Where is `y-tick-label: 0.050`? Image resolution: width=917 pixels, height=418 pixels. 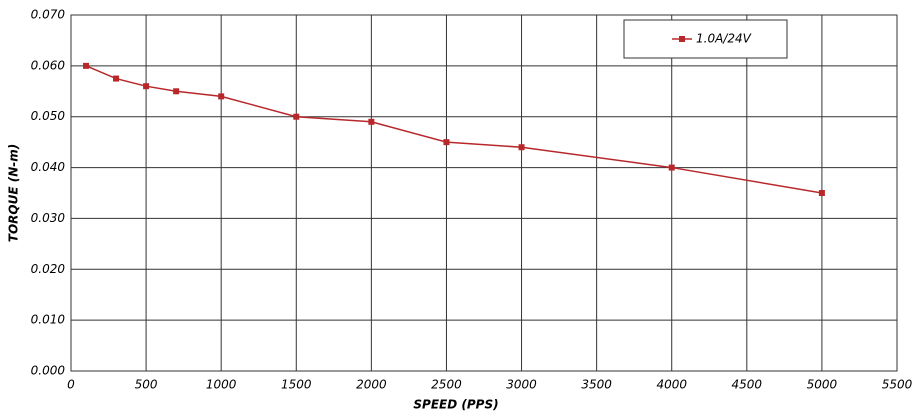 y-tick-label: 0.050 is located at coordinates (48, 116).